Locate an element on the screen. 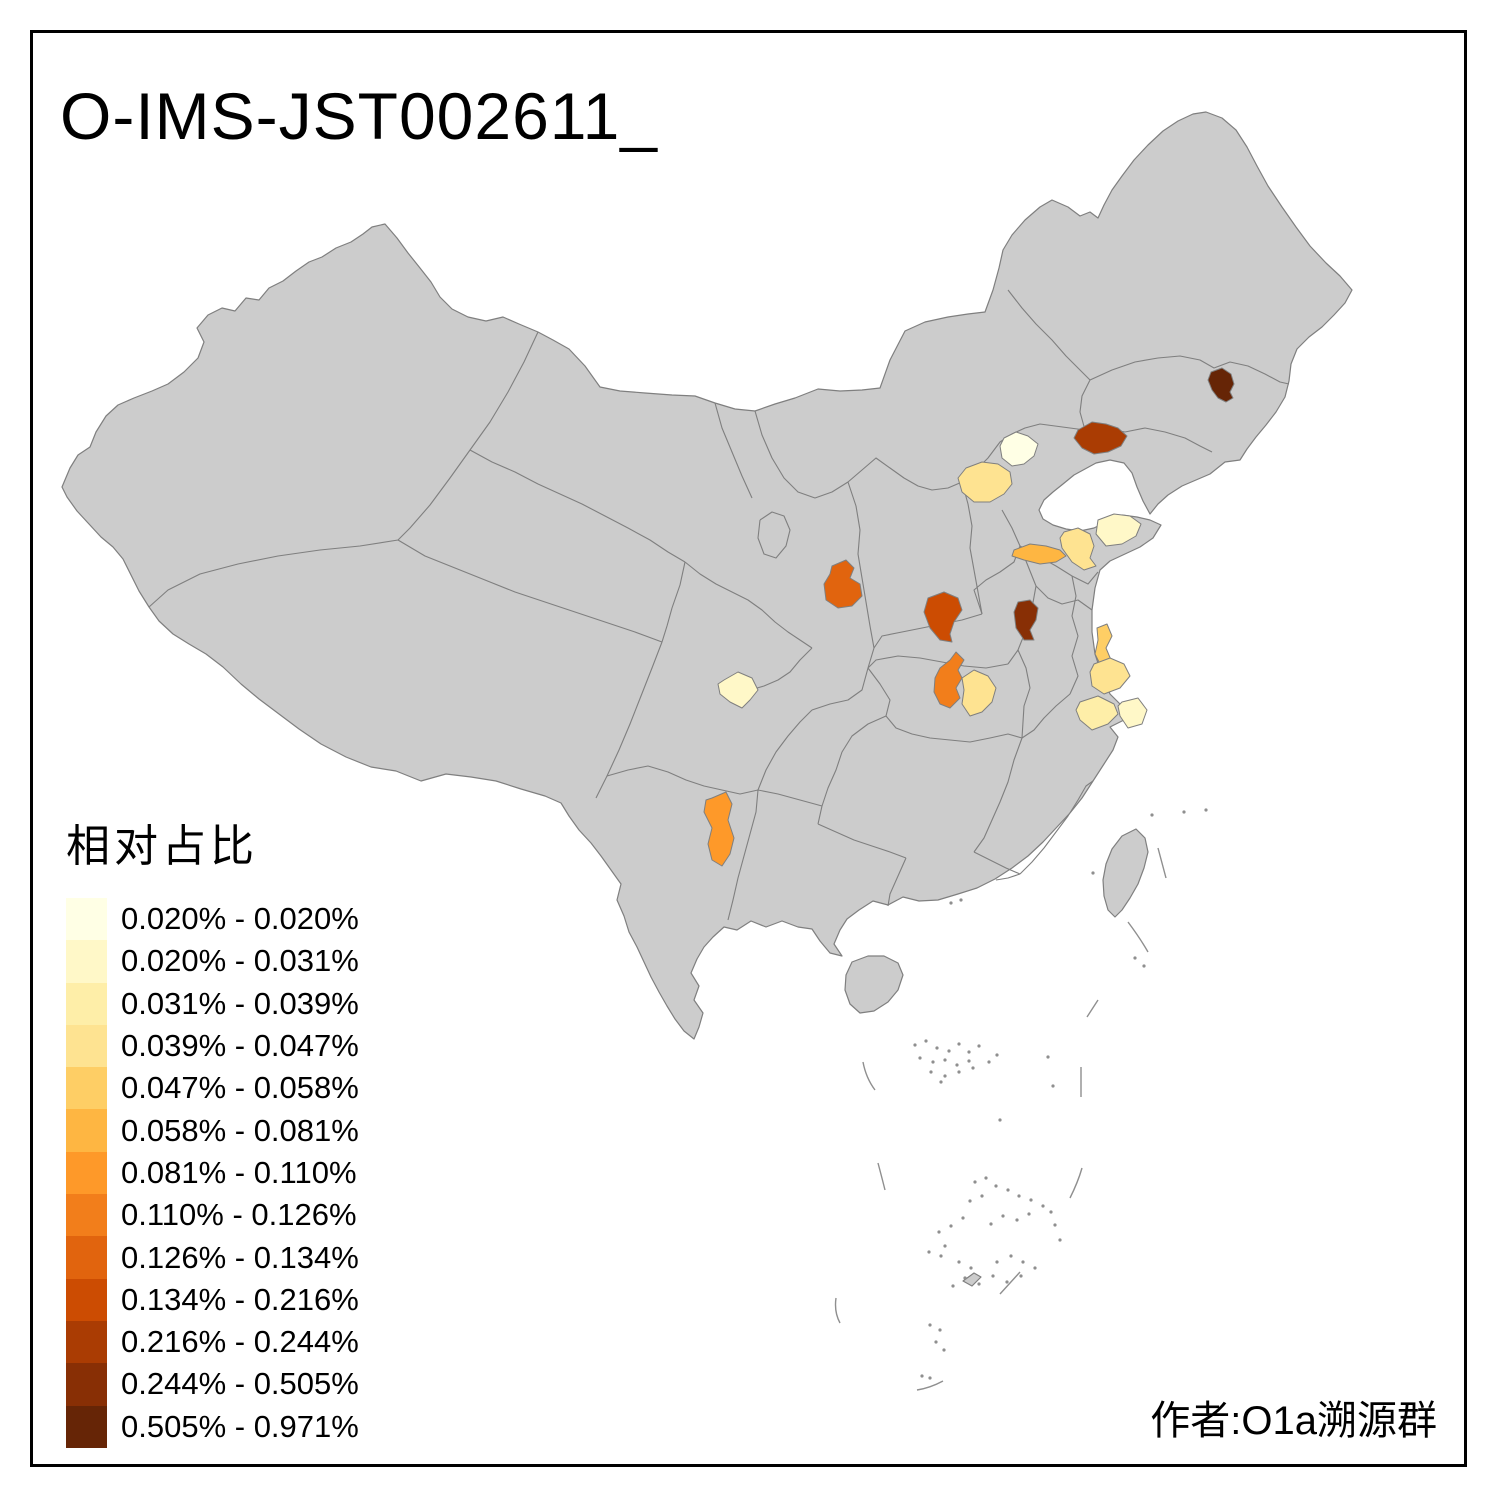 Image resolution: width=1500 pixels, height=1500 pixels. legend-row: 0.020% - 0.031% is located at coordinates (212, 961).